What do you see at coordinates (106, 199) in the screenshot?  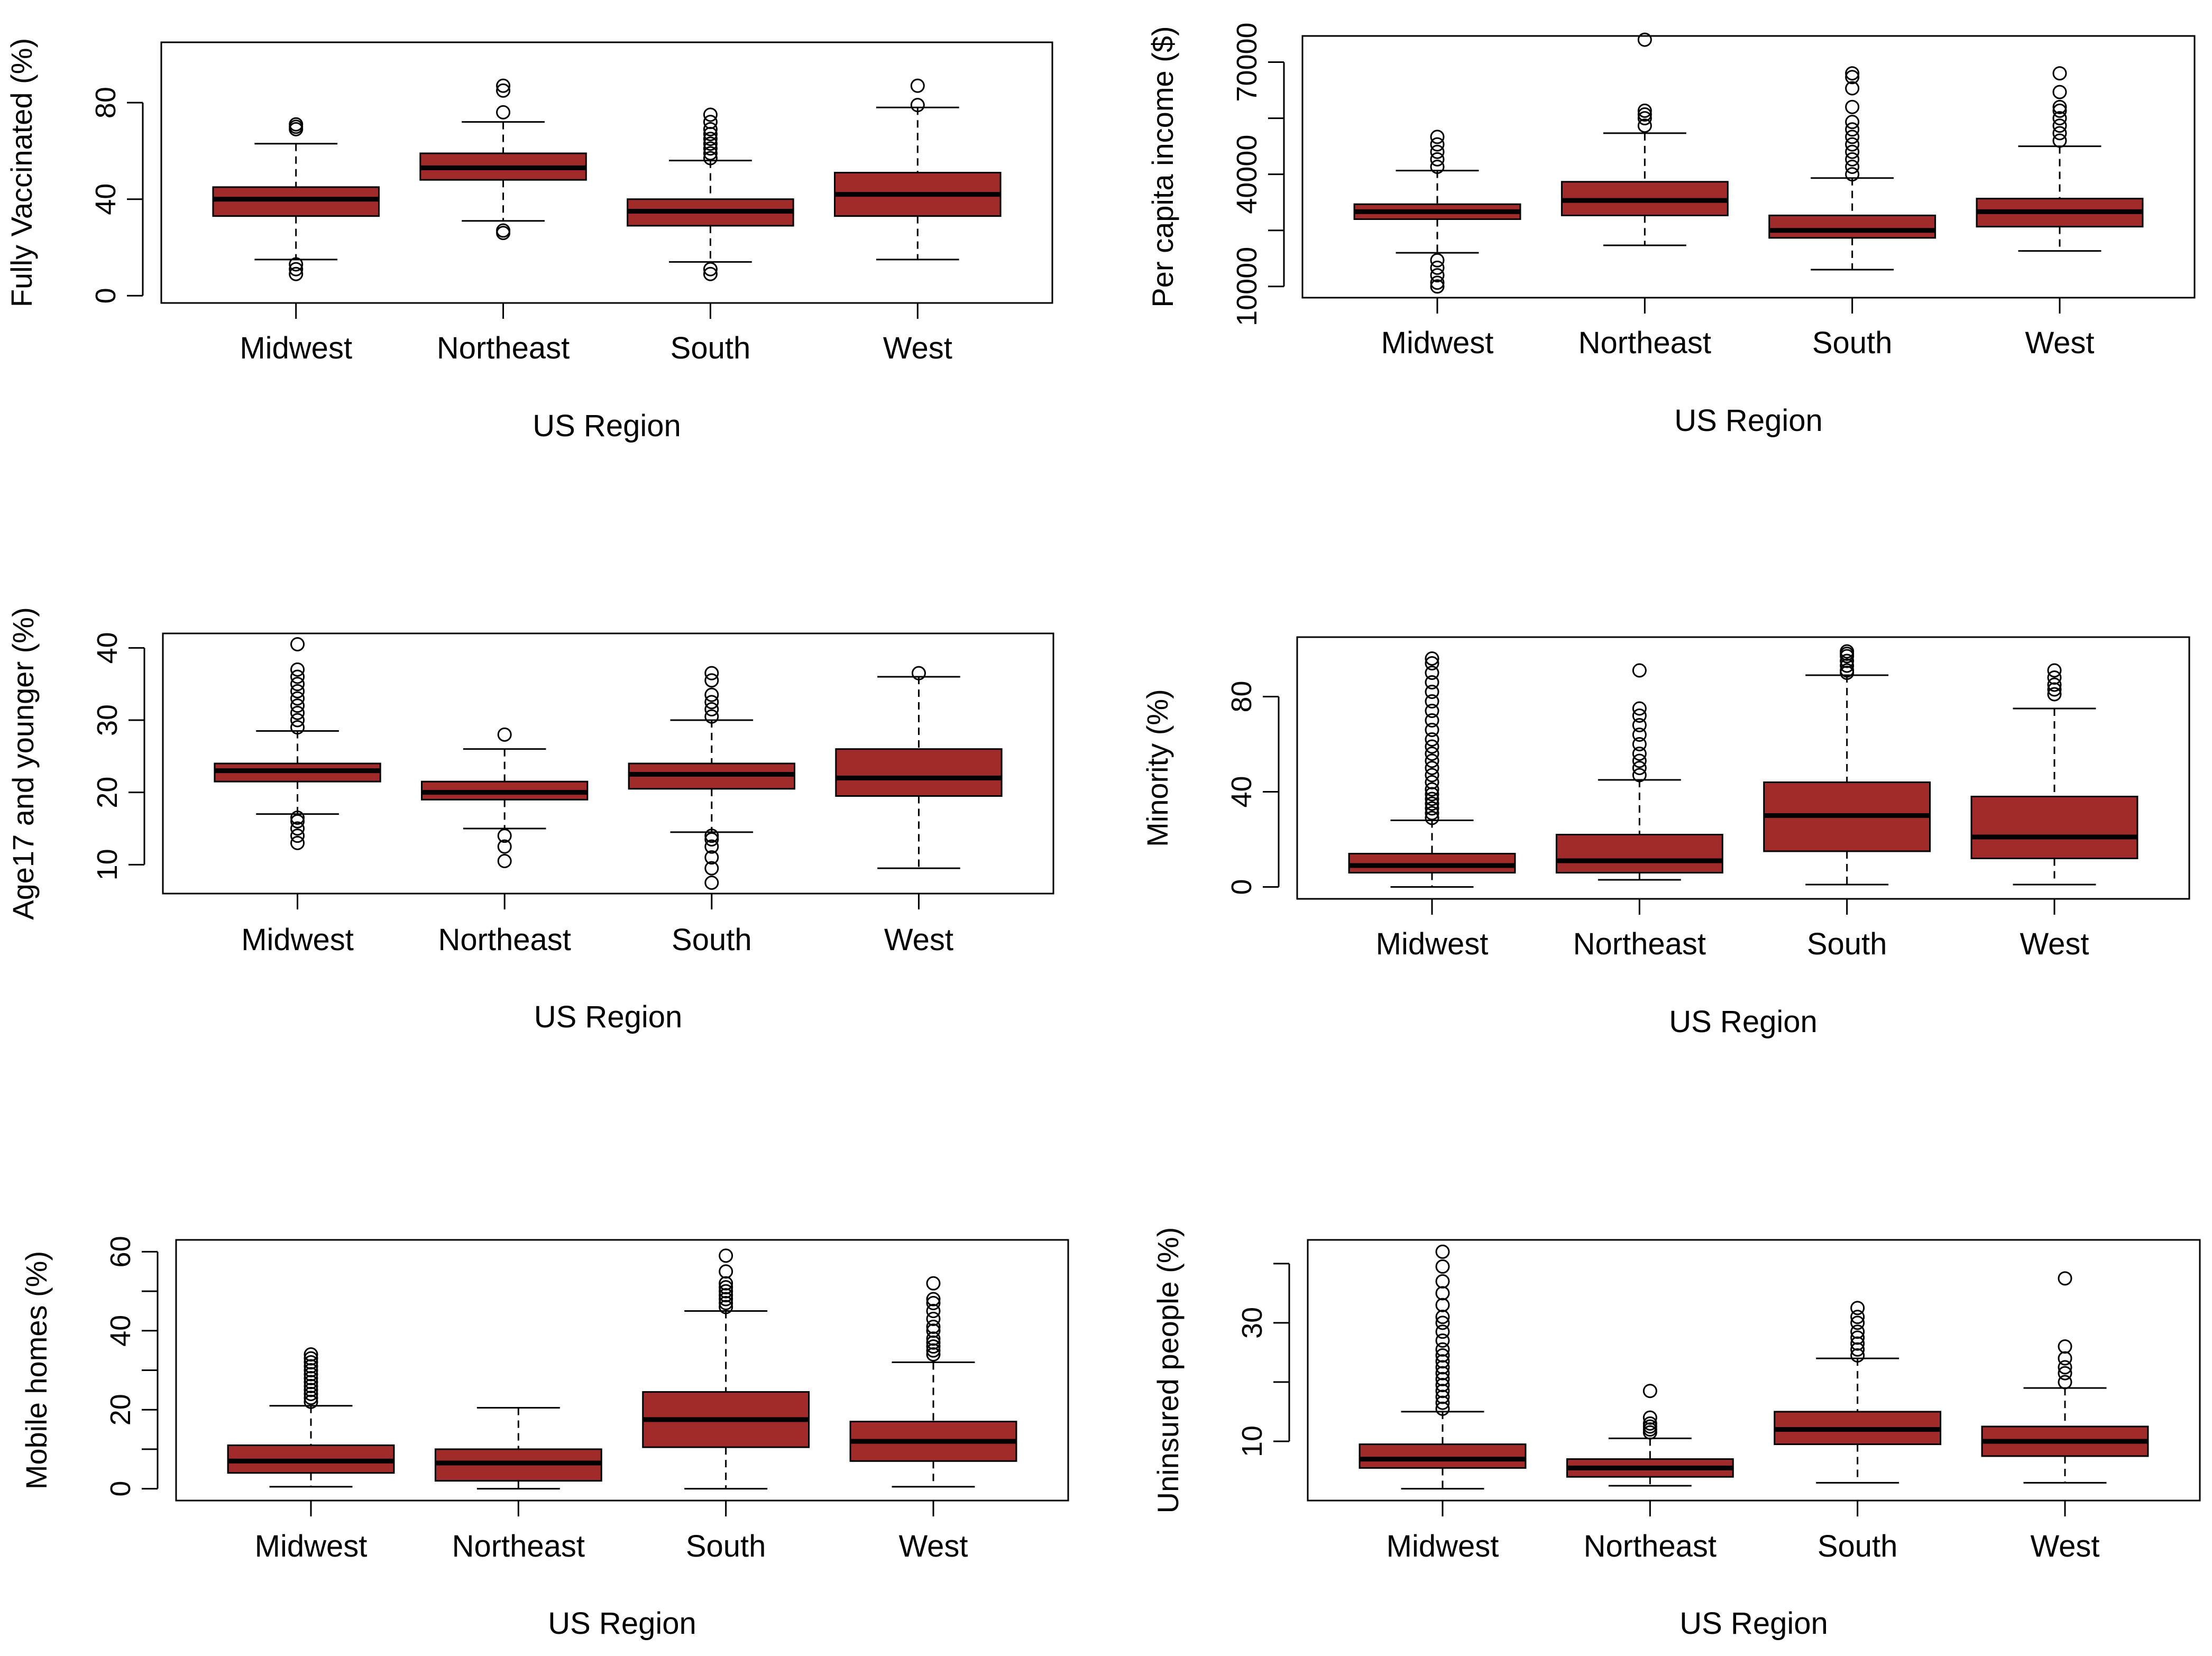 I see `y-tick-label: 40` at bounding box center [106, 199].